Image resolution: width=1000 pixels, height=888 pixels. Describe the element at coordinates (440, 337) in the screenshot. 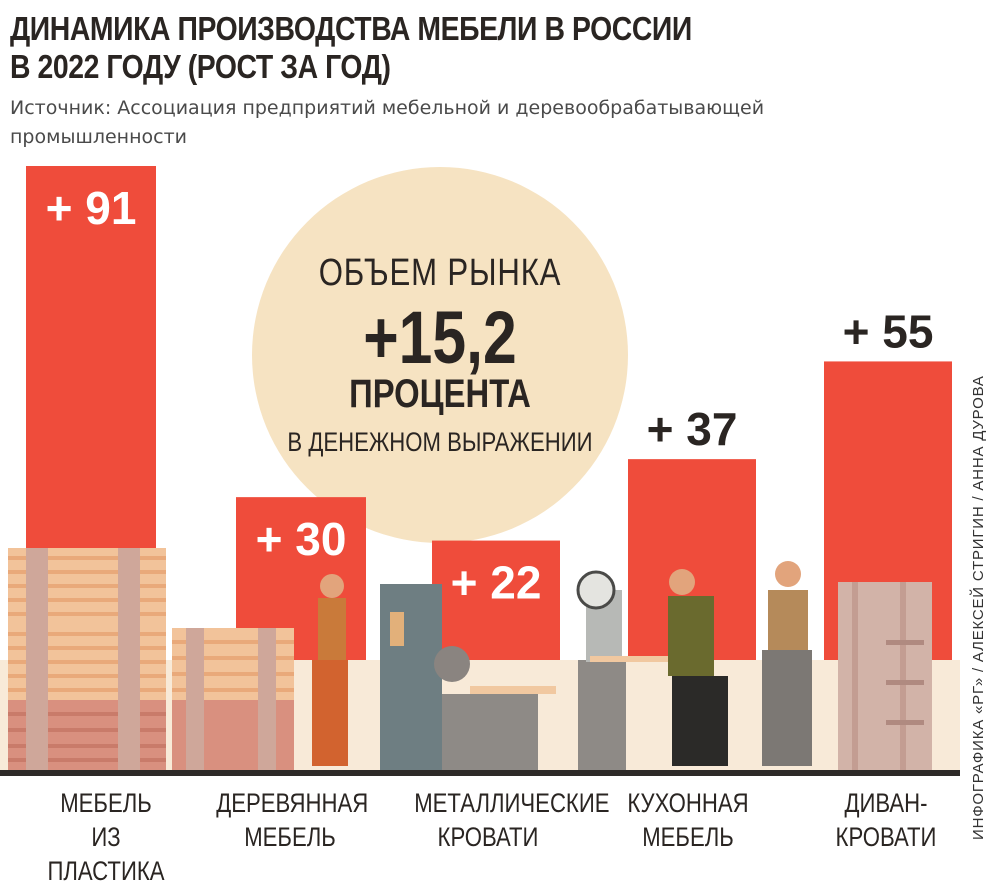

I see `market-value: +15,2` at that location.